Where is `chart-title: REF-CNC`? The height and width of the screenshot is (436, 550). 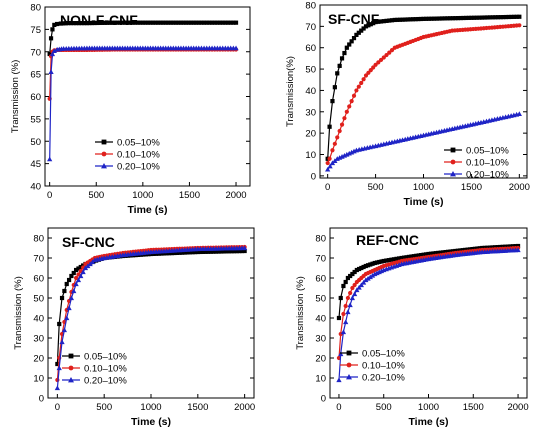 chart-title: REF-CNC is located at coordinates (387, 240).